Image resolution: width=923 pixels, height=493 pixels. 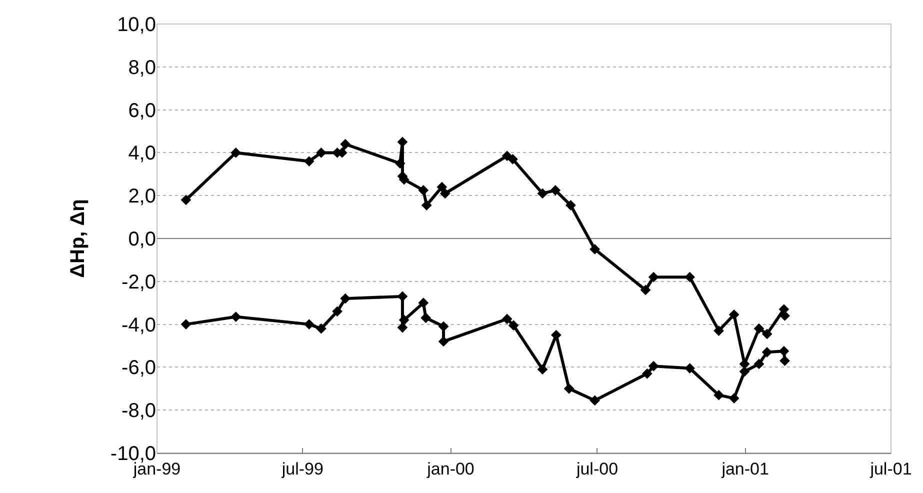 What do you see at coordinates (142, 239) in the screenshot?
I see `y-tick-label: 0,0` at bounding box center [142, 239].